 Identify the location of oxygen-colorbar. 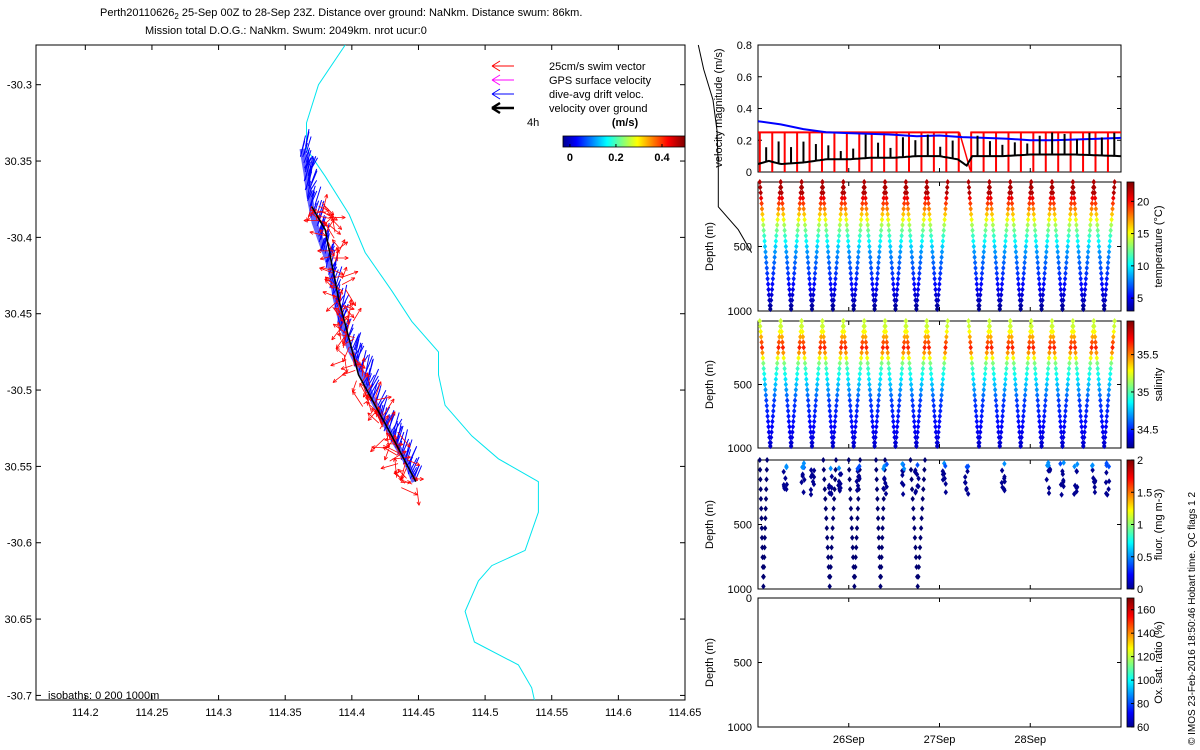
(1130, 662).